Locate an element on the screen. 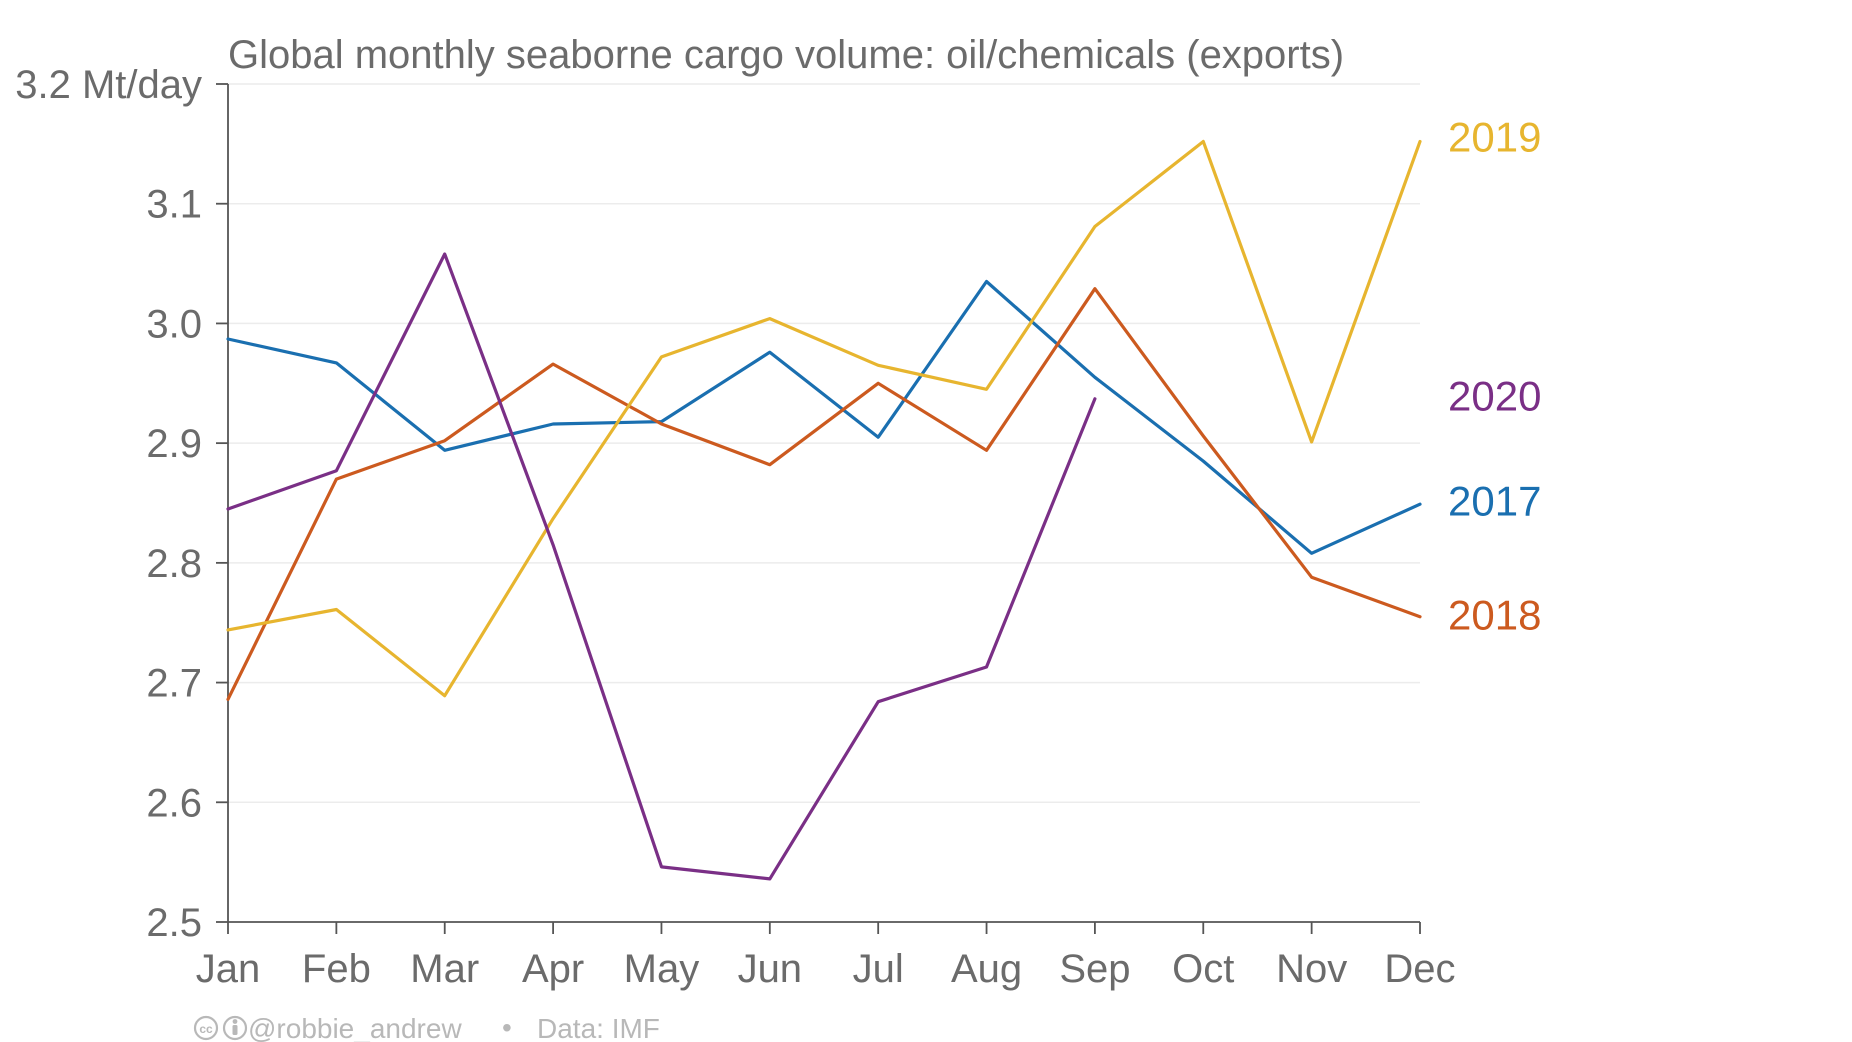 Image resolution: width=1852 pixels, height=1042 pixels. x-tick-label: Jul is located at coordinates (878, 969).